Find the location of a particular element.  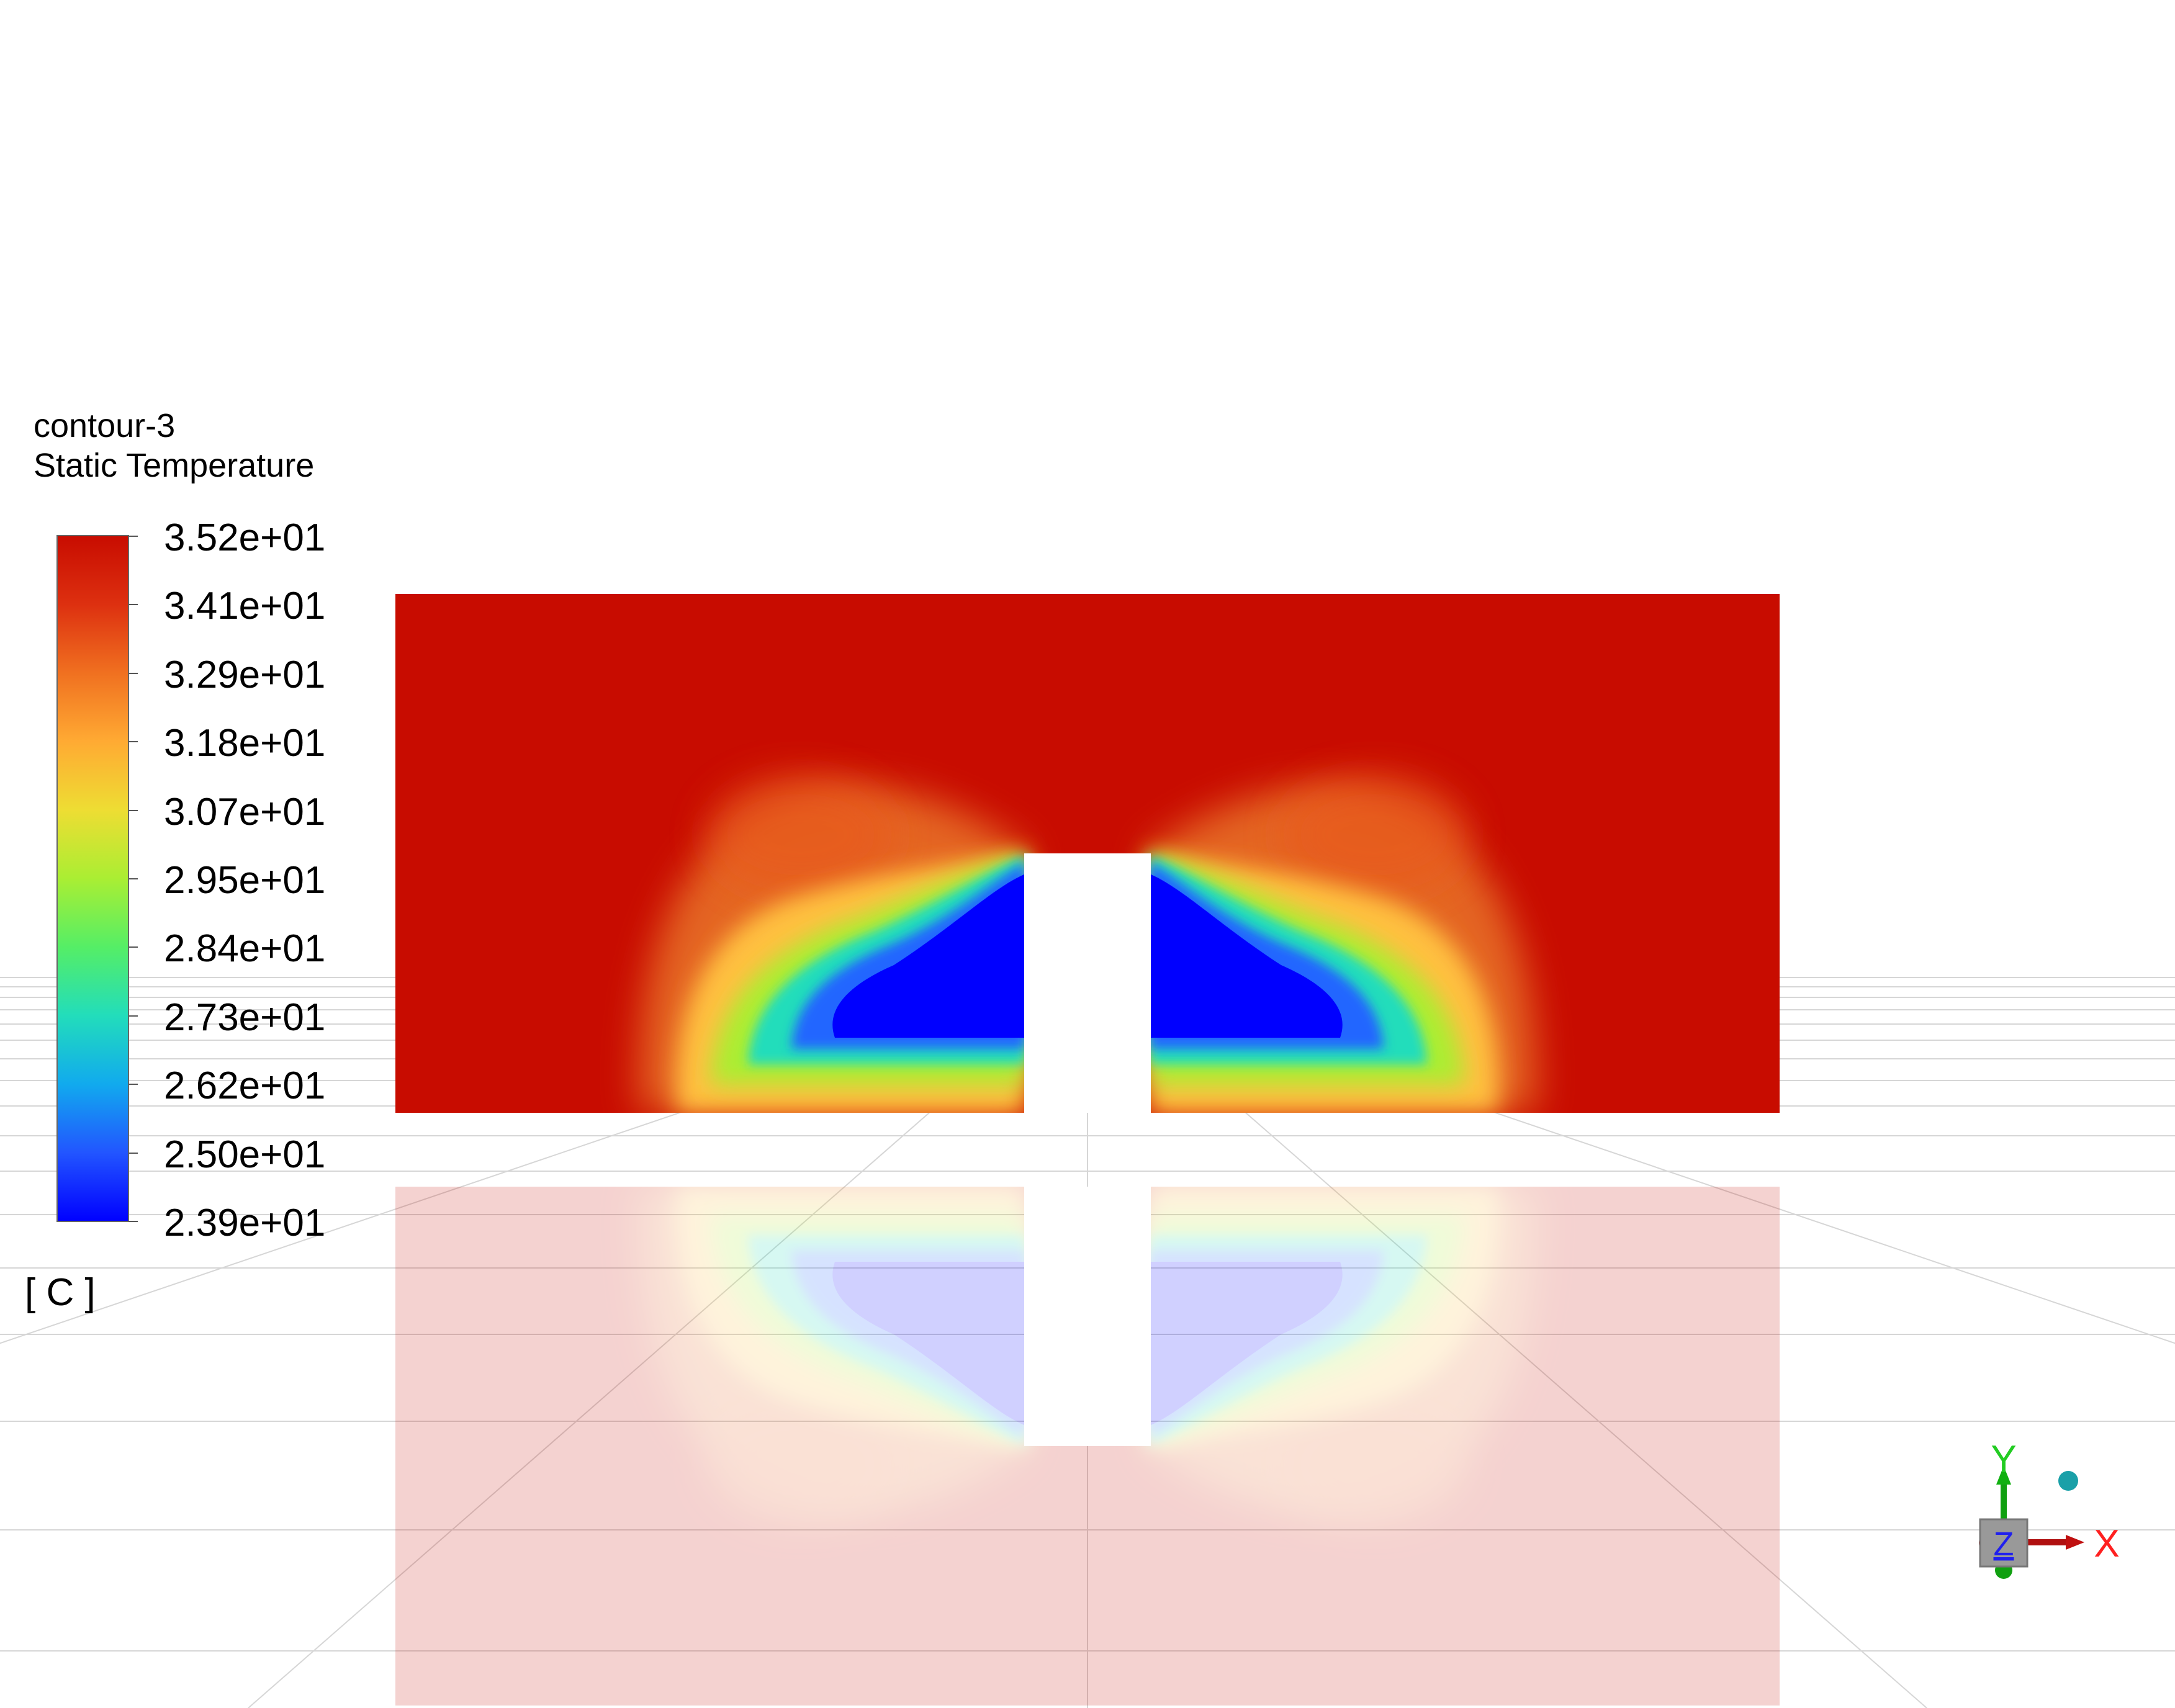

colorbar-tick-label: 2.73e+01 is located at coordinates (245, 1018).